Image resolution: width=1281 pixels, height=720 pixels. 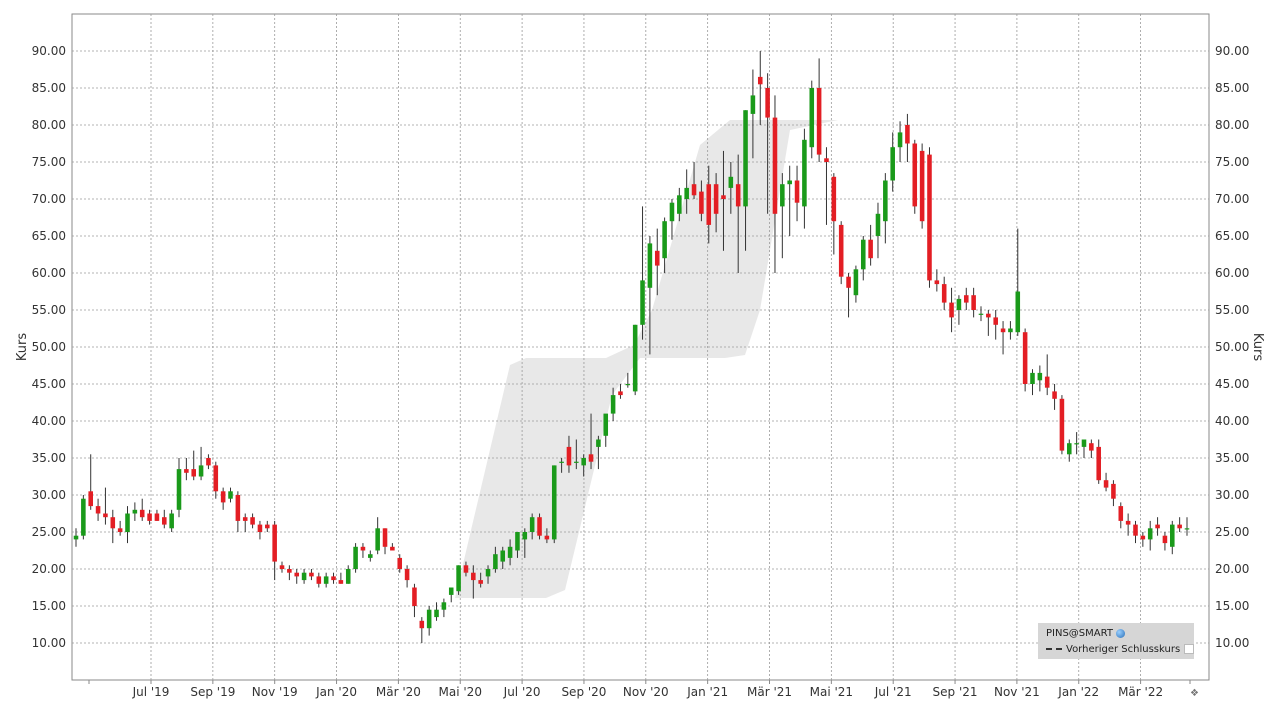 I want to click on x-tick-label: Mär '22, so click(x=1140, y=692).